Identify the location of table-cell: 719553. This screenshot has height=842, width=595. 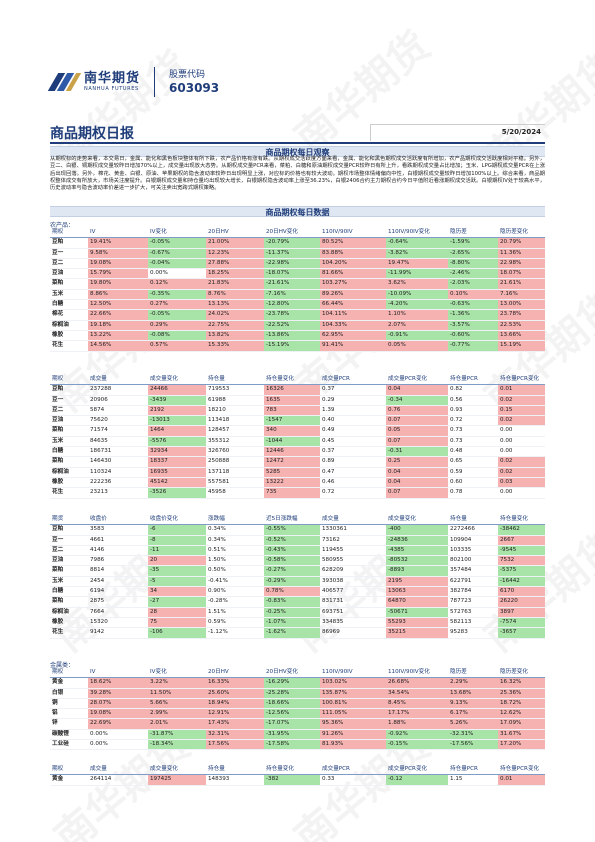
(235, 390).